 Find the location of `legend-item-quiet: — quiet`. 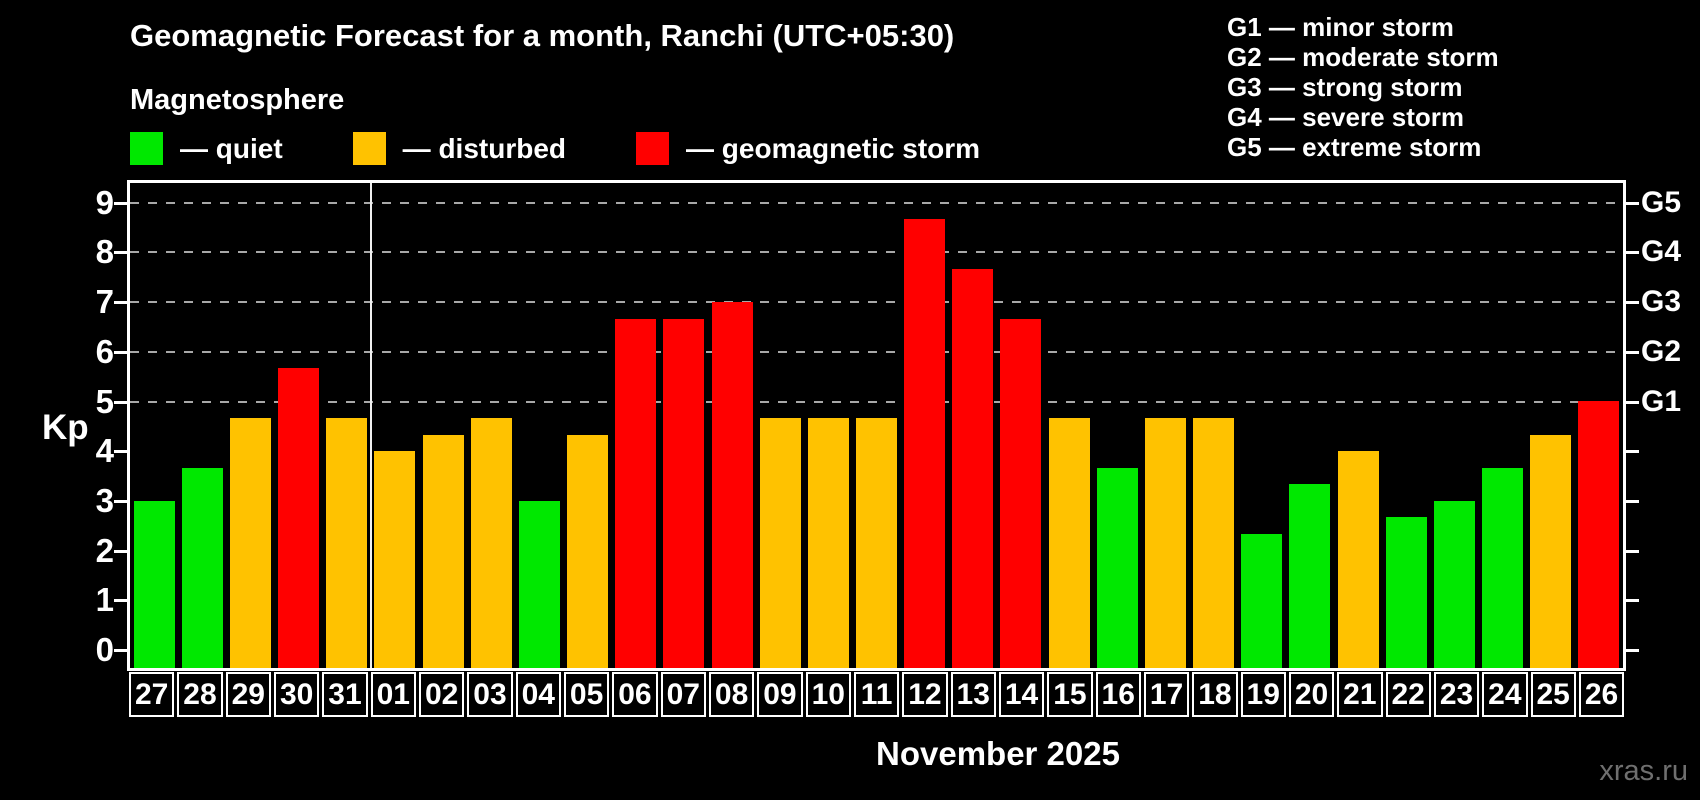

legend-item-quiet: — quiet is located at coordinates (206, 148).